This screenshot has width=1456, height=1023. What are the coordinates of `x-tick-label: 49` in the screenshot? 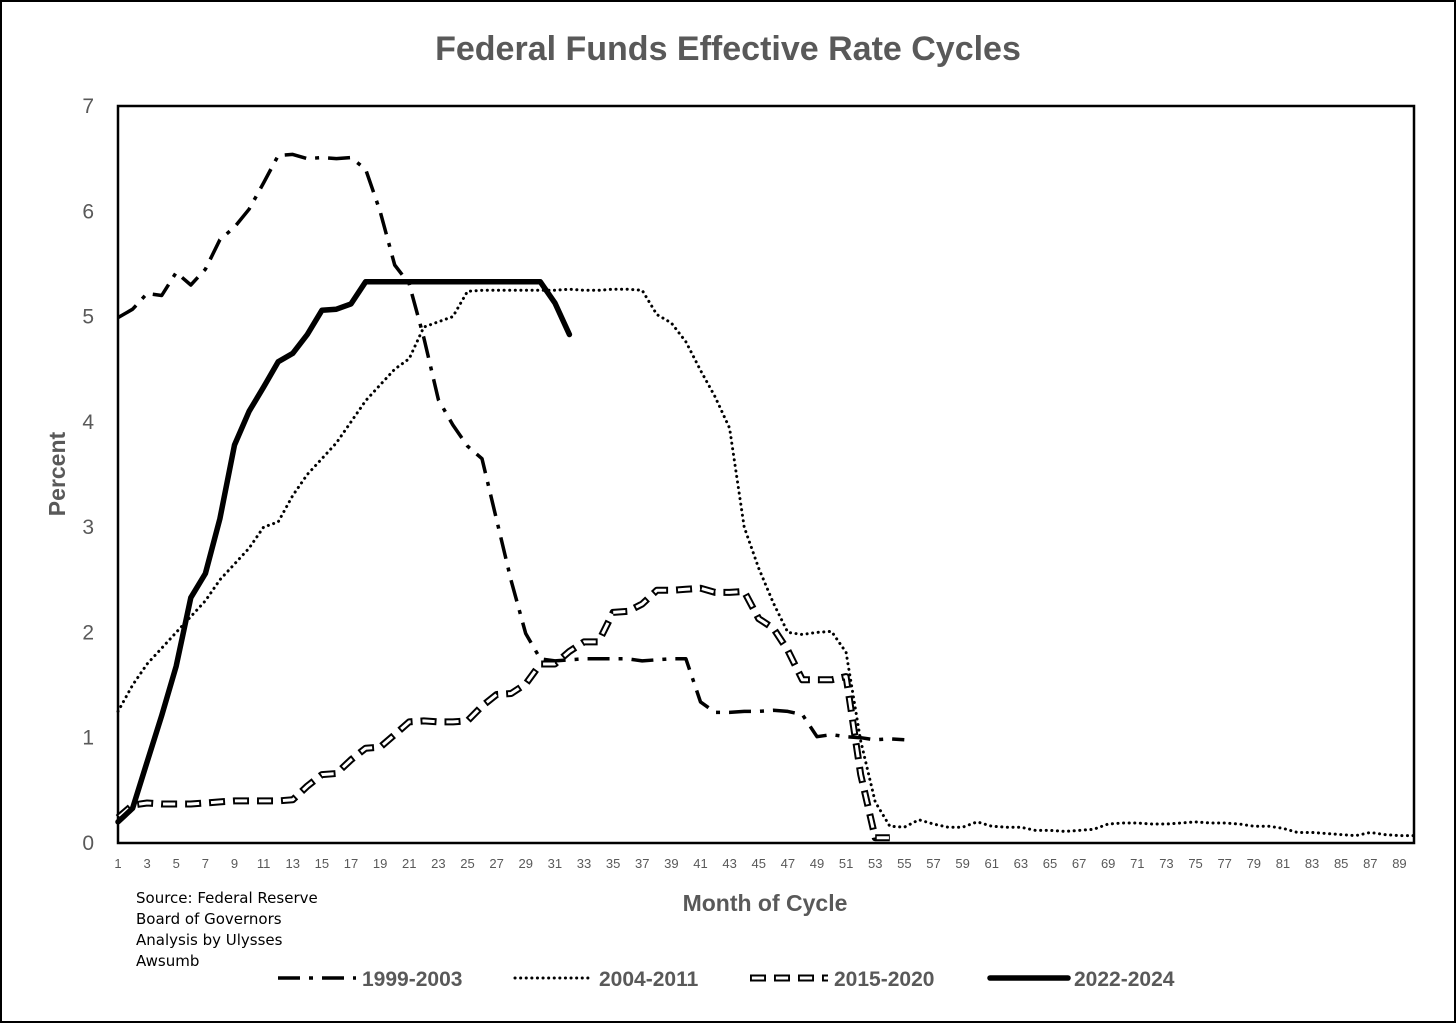 It's located at (817, 863).